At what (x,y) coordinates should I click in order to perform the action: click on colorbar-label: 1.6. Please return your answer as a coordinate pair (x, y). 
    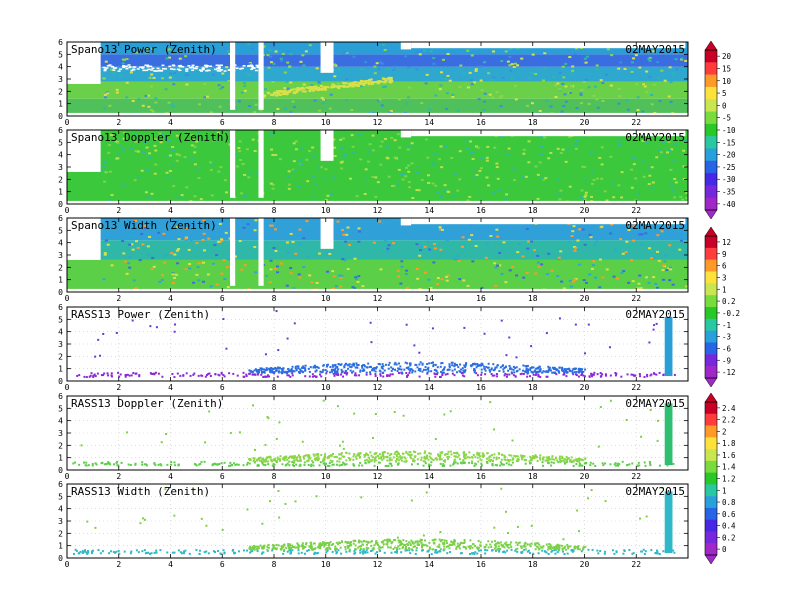
    Looking at the image, I should click on (729, 455).